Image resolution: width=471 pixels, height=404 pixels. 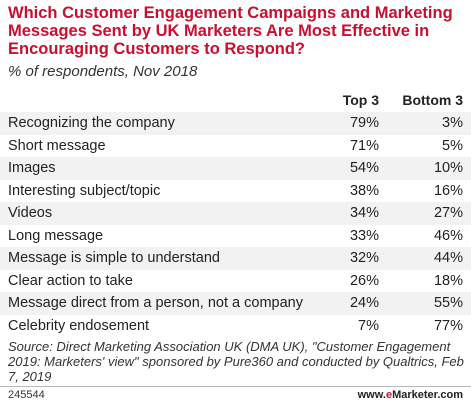 What do you see at coordinates (70, 280) in the screenshot?
I see `row-label: Clear action to take` at bounding box center [70, 280].